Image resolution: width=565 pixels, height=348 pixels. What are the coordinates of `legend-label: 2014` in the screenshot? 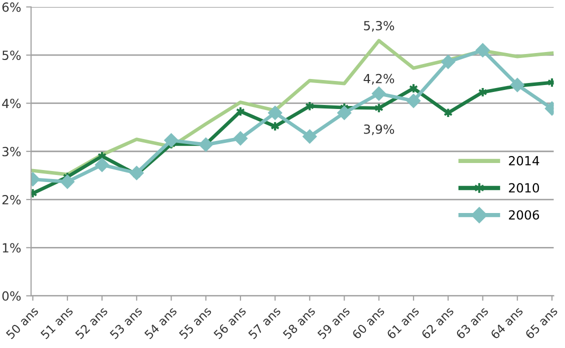 It's located at (524, 161).